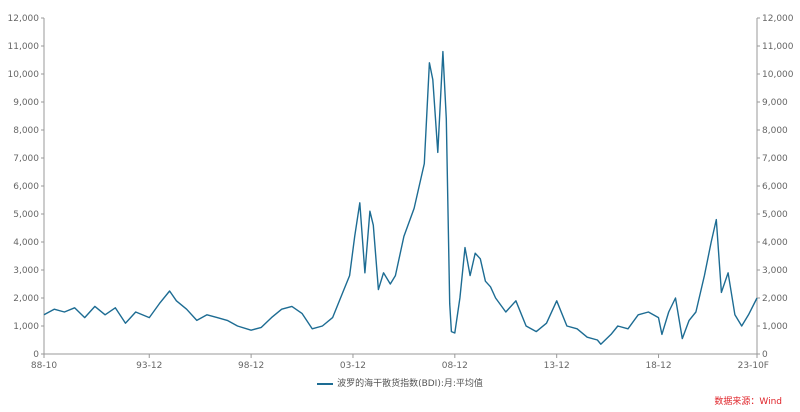 This screenshot has height=412, width=800. Describe the element at coordinates (557, 366) in the screenshot. I see `x-tick-label: 13-12` at that location.